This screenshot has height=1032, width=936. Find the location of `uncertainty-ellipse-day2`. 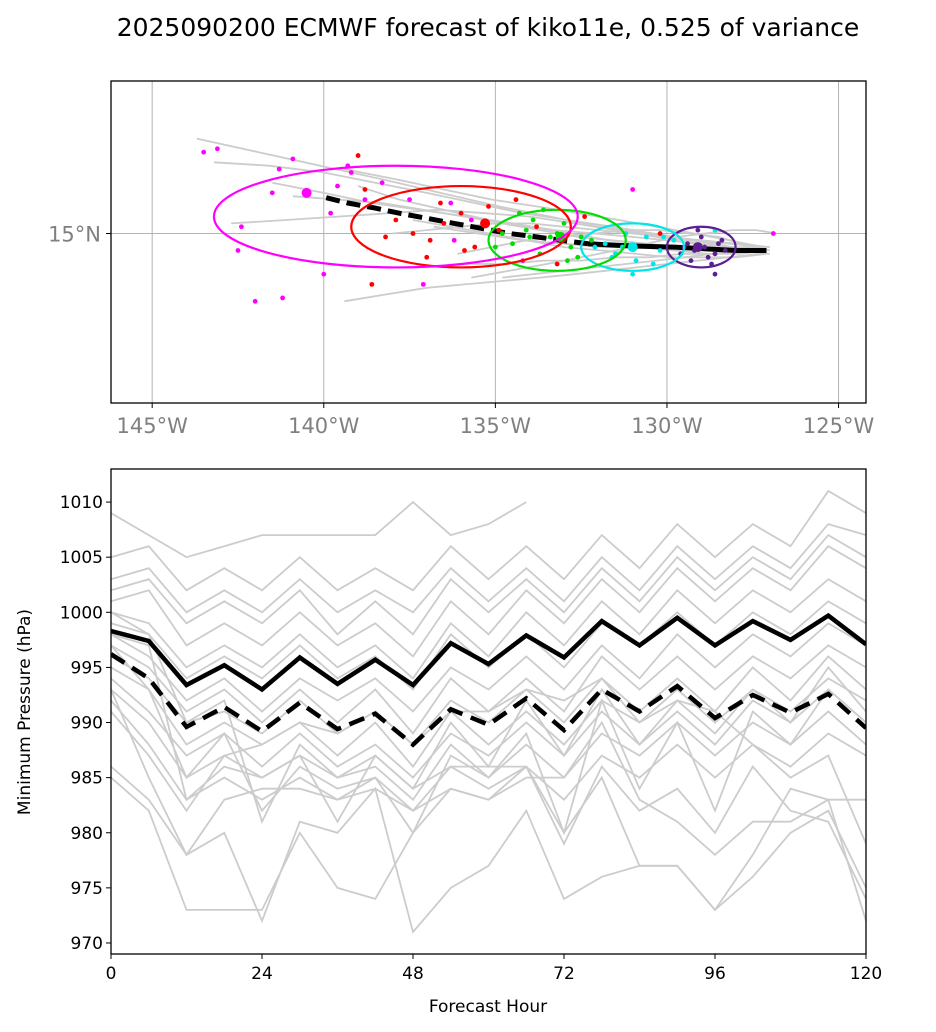

uncertainty-ellipse-day2 is located at coordinates (633, 247).